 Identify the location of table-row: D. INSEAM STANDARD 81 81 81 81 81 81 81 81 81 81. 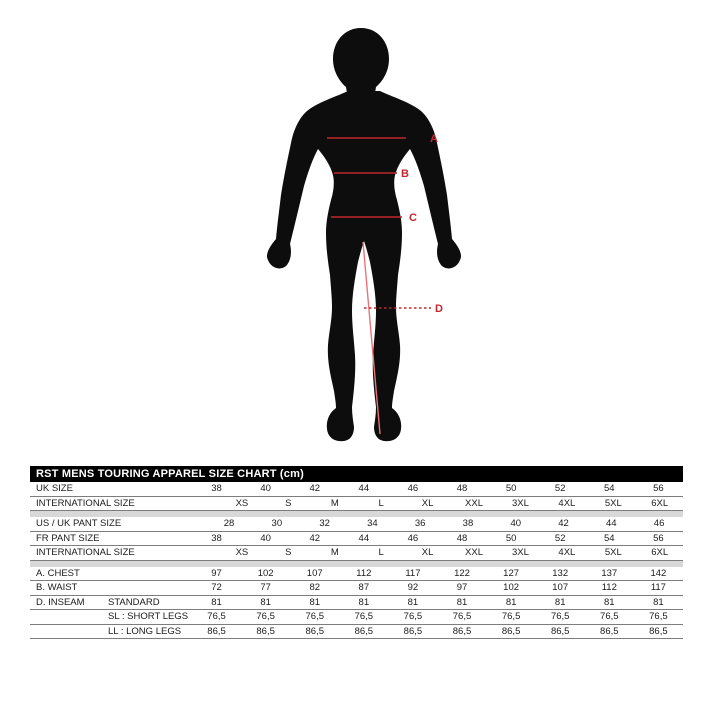
(356, 603).